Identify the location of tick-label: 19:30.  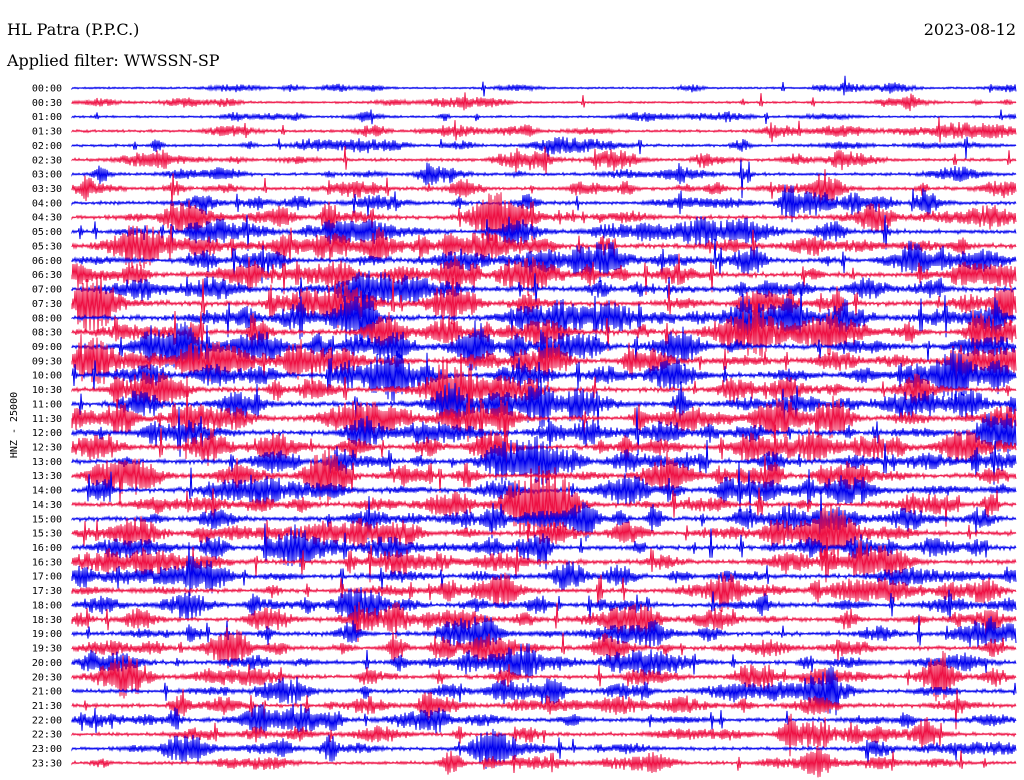
(47, 649).